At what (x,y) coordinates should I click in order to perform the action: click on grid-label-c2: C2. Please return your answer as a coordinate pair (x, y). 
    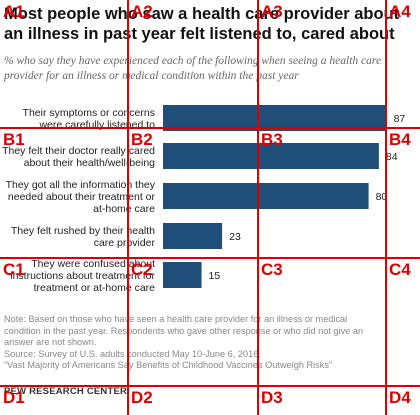
    Looking at the image, I should click on (142, 269).